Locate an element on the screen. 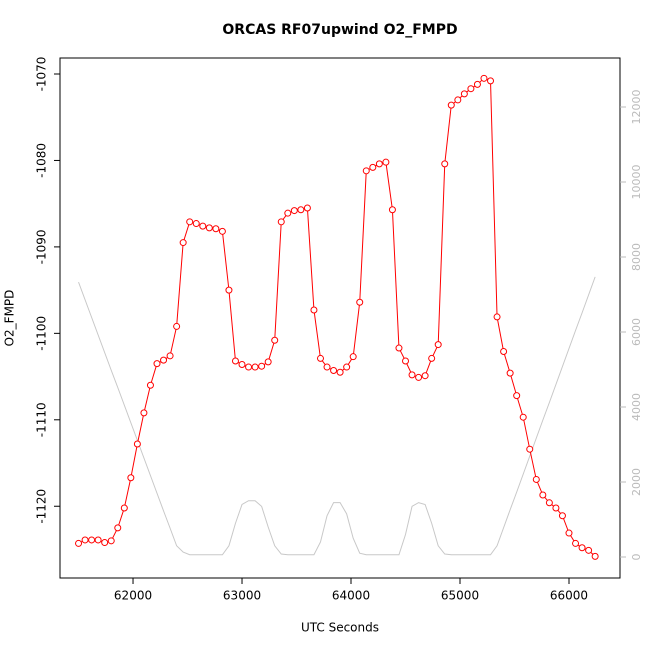 The height and width of the screenshot is (650, 650). y-axis-label: O2_FMPD is located at coordinates (10, 318).